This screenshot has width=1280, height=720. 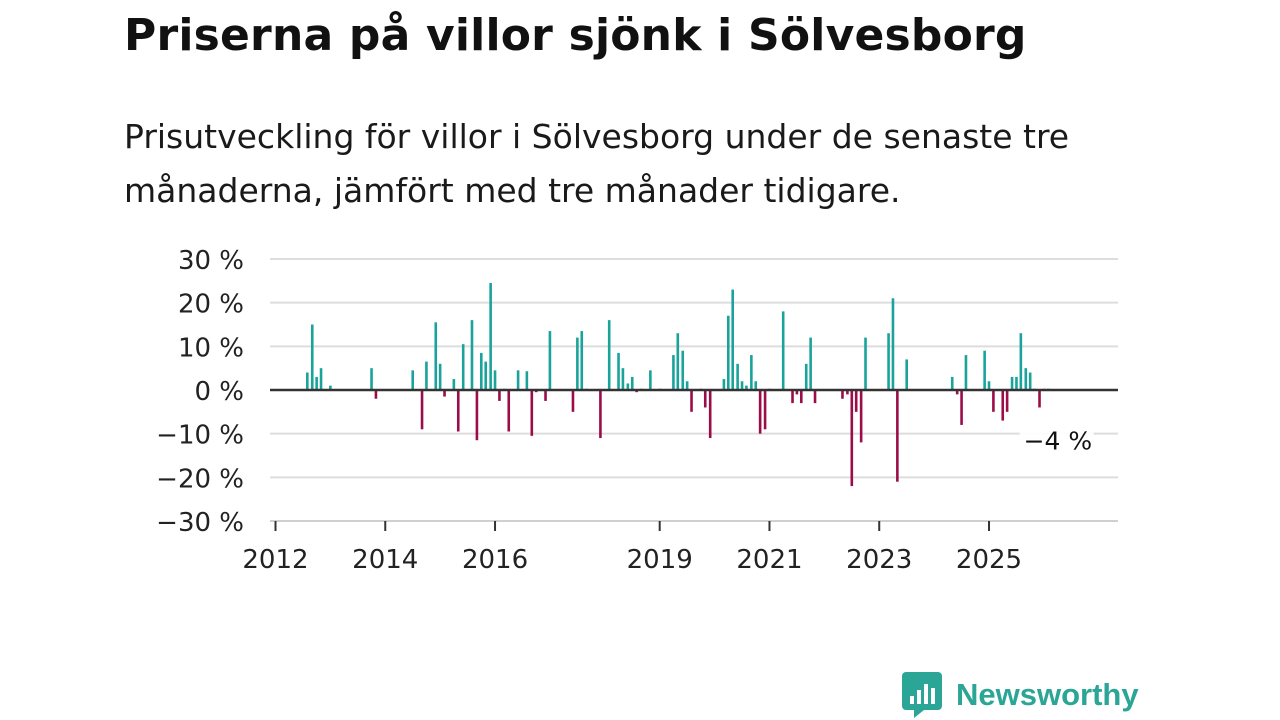 What do you see at coordinates (211, 261) in the screenshot?
I see `y-tick-label: 30 %` at bounding box center [211, 261].